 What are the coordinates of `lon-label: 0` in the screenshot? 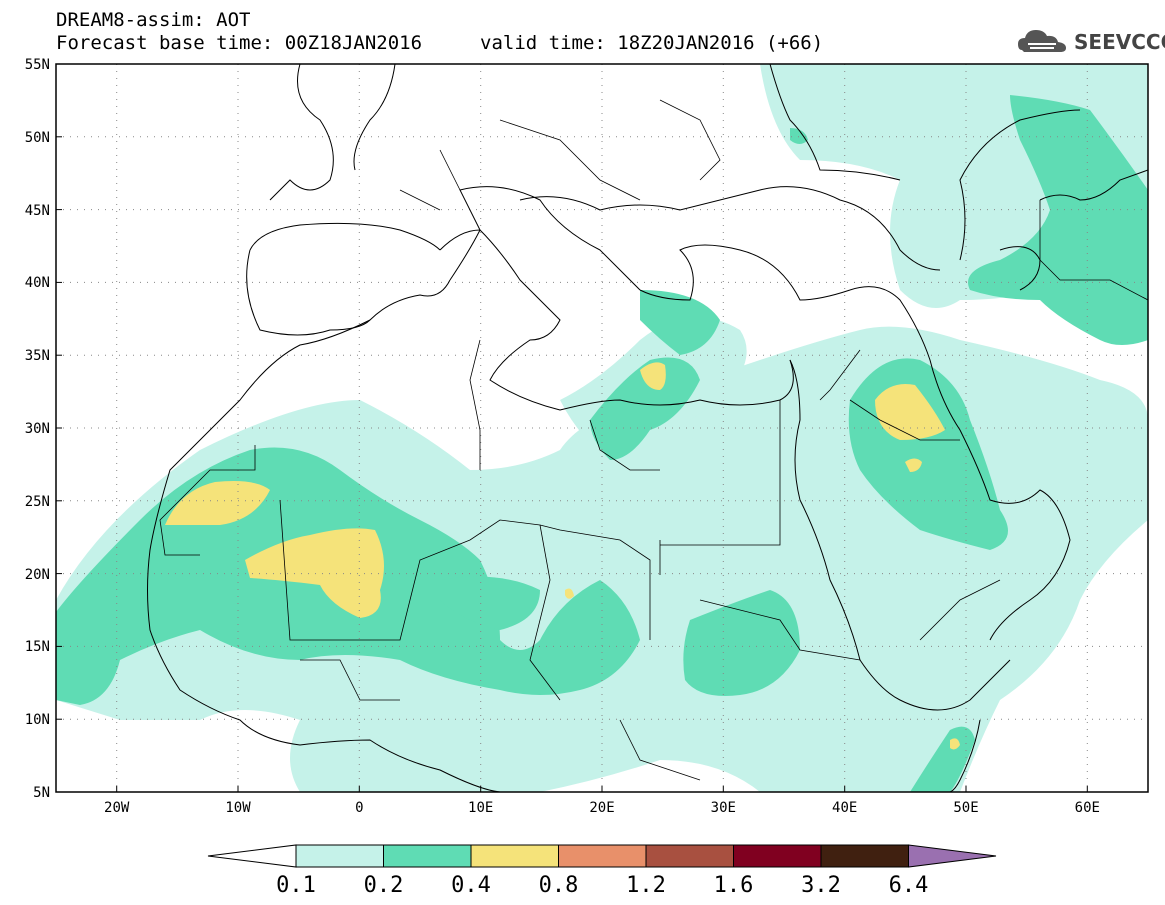 It's located at (359, 808).